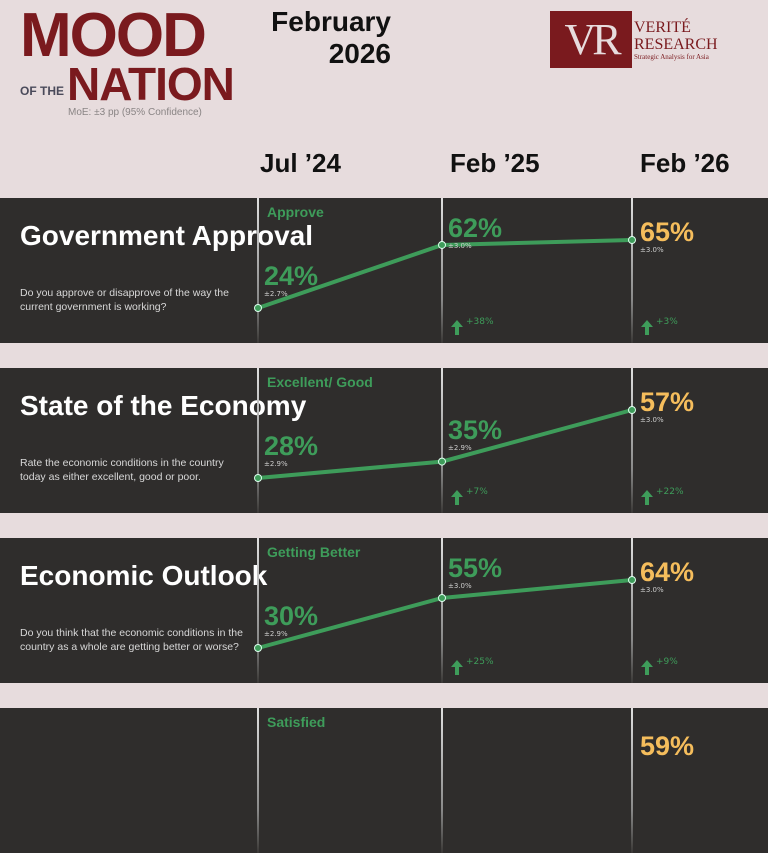 This screenshot has height=853, width=768. I want to click on brand-line2: RESEARCH, so click(676, 44).